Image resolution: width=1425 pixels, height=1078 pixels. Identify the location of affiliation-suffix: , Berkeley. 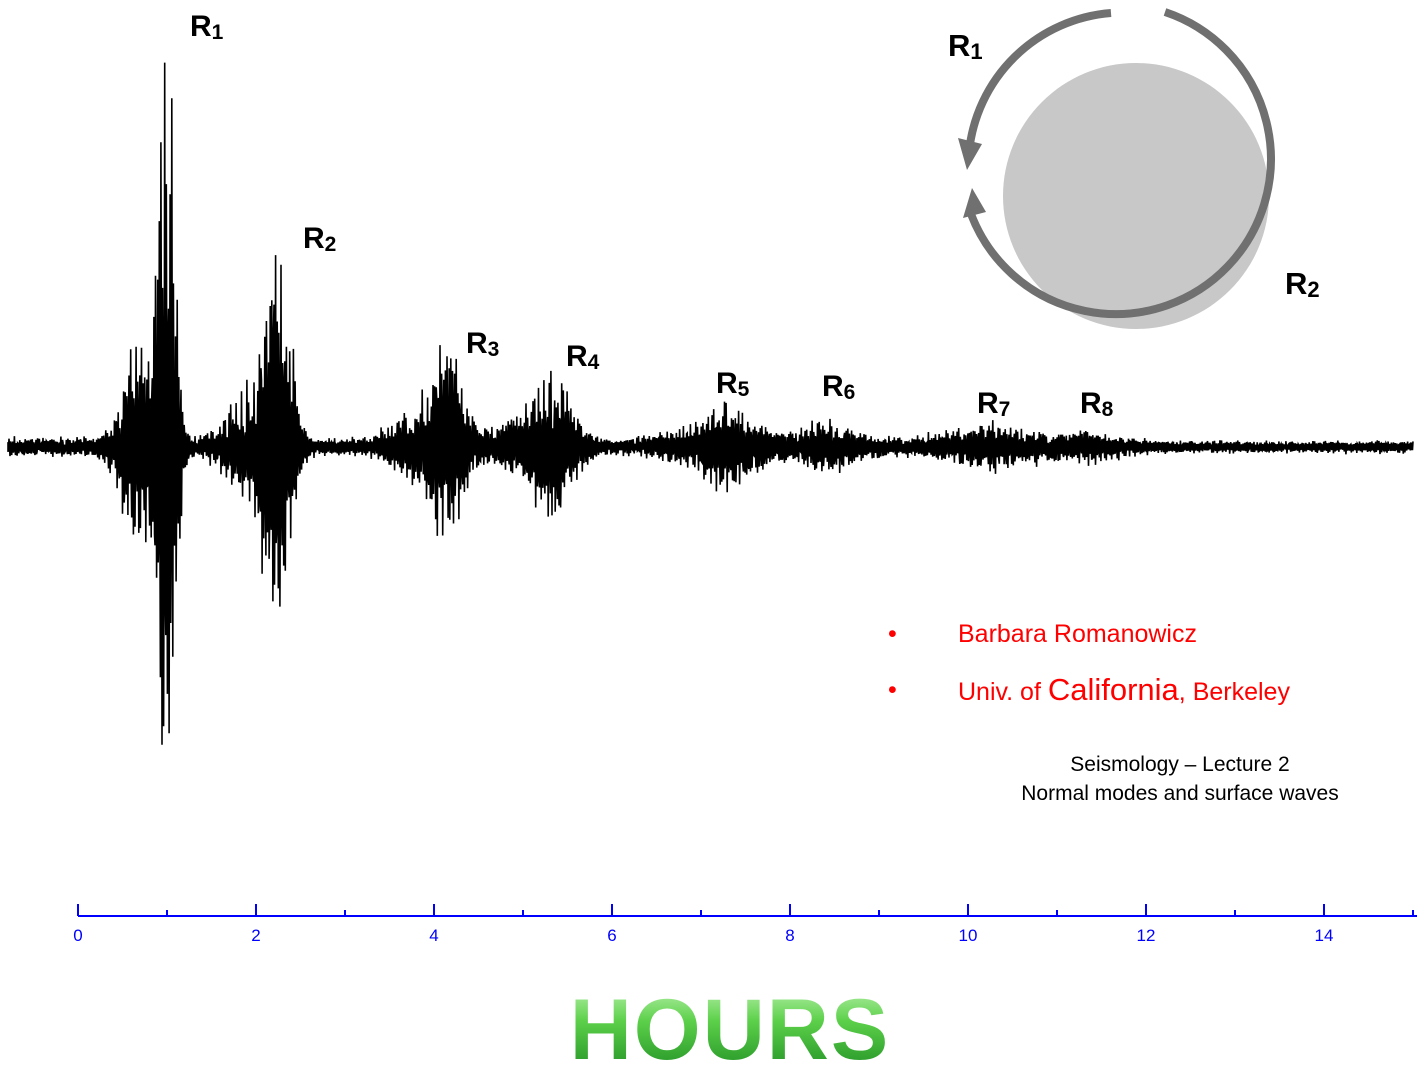
(1234, 692).